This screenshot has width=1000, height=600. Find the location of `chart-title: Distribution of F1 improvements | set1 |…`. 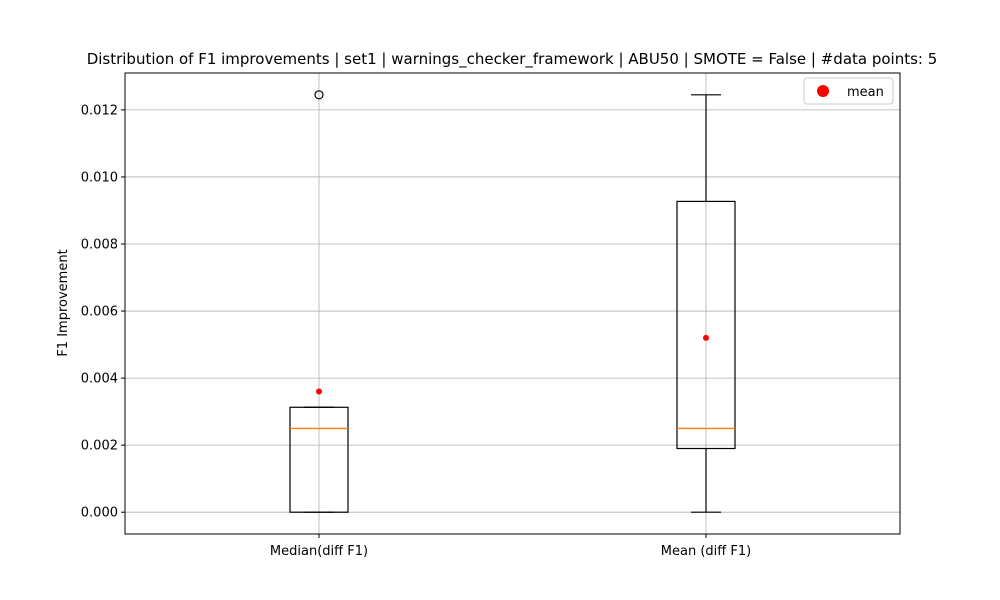

chart-title: Distribution of F1 improvements | set1 |… is located at coordinates (512, 59).